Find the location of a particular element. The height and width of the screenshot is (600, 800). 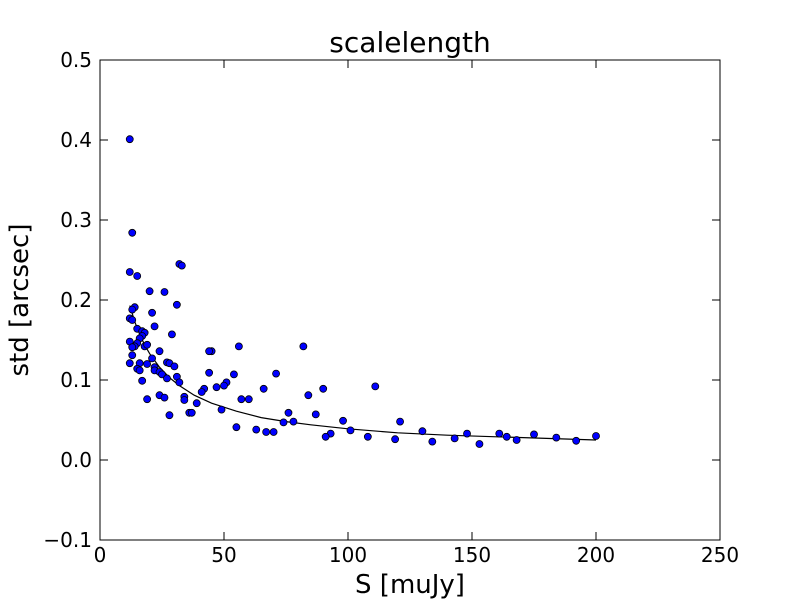

x-tick-label: 50 is located at coordinates (223, 555).